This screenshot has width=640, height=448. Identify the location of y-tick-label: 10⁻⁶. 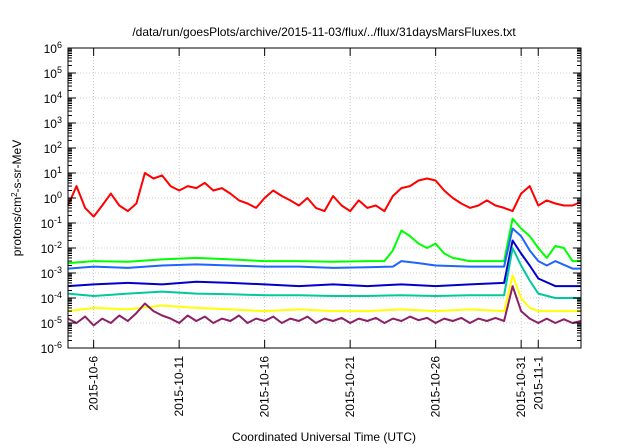
(51, 348).